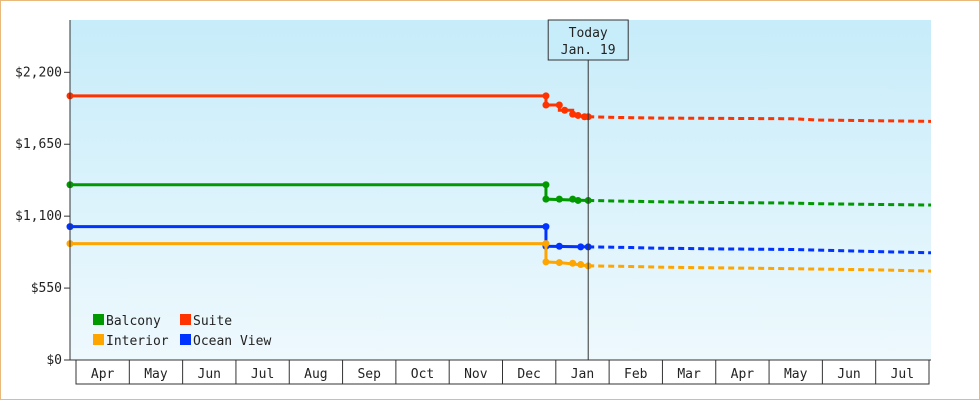 This screenshot has width=980, height=400. Describe the element at coordinates (369, 374) in the screenshot. I see `month-label: Sep` at that location.